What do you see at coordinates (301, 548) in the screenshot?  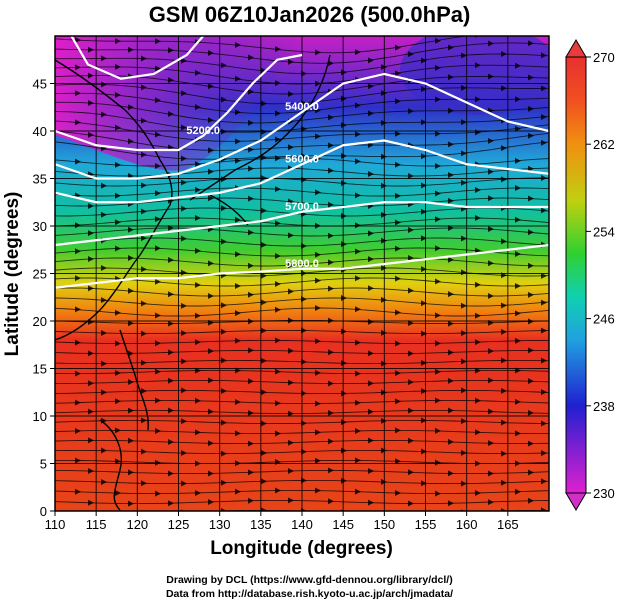 I see `x-axis-label: Longitude (degrees)` at bounding box center [301, 548].